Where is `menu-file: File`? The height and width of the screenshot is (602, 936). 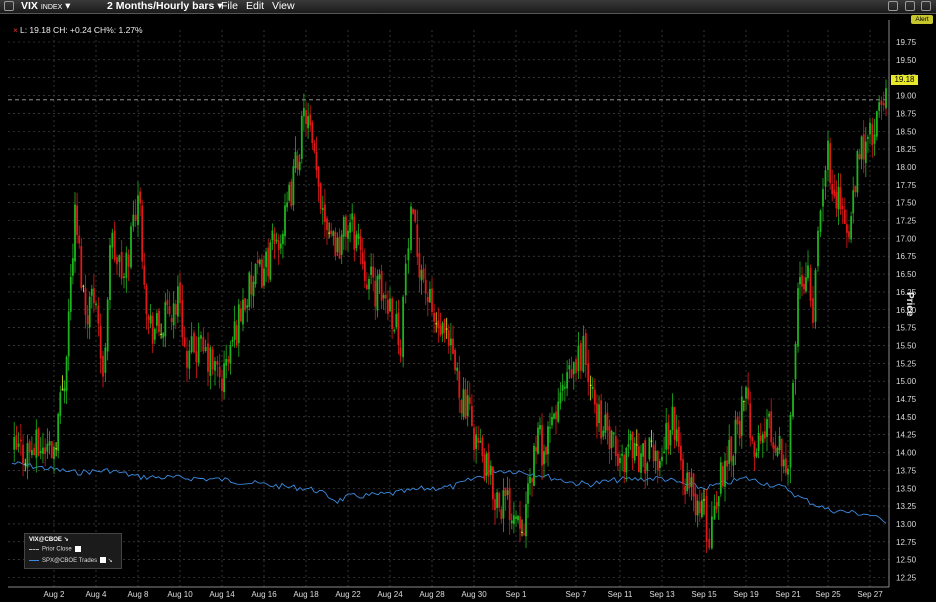 menu-file: File is located at coordinates (229, 6).